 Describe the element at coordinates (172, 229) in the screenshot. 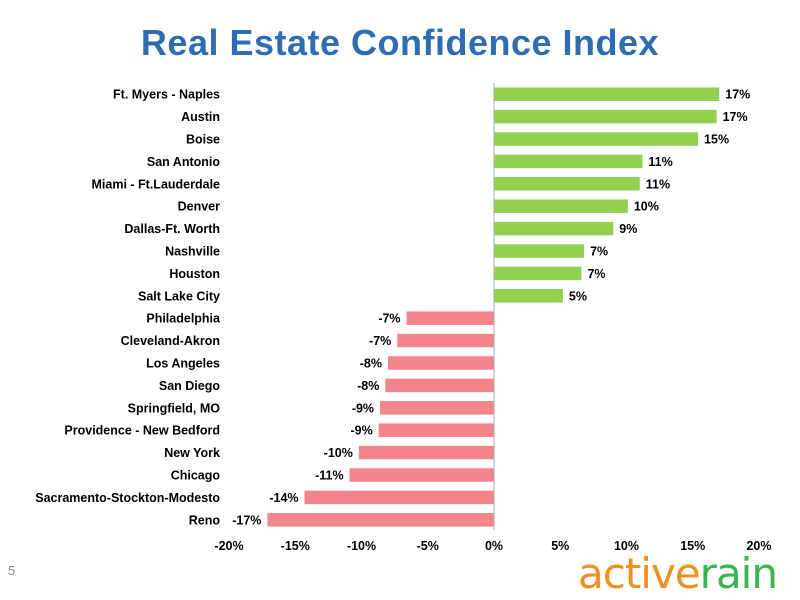

I see `category-label: Dallas-Ft. Worth` at that location.